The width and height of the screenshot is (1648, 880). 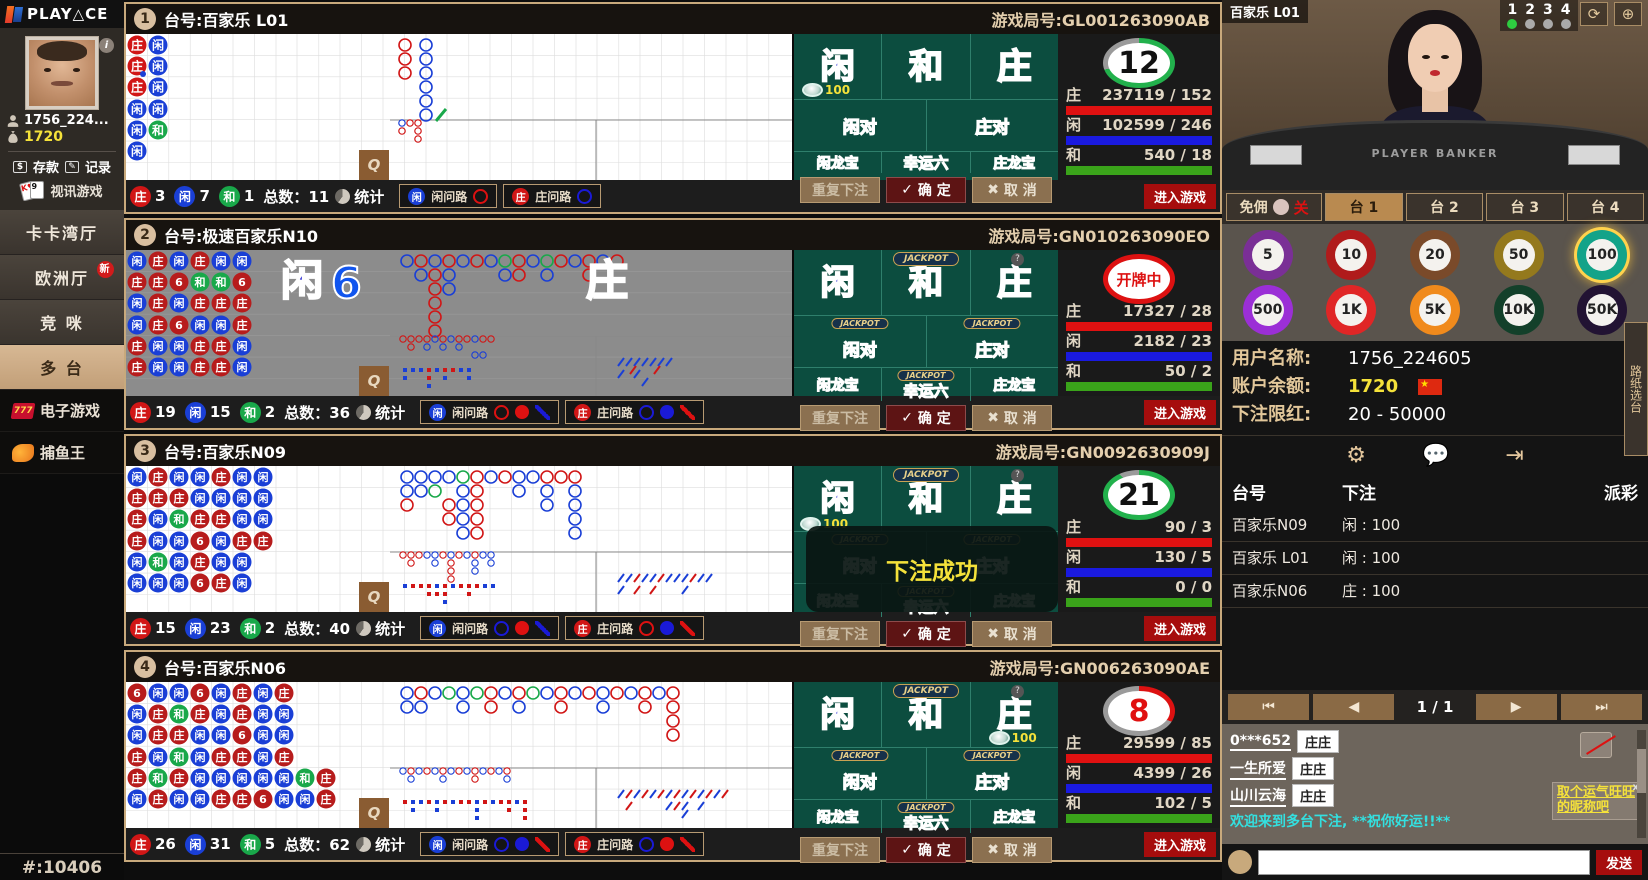 What do you see at coordinates (1635, 788) in the screenshot?
I see `close-icon: x` at bounding box center [1635, 788].